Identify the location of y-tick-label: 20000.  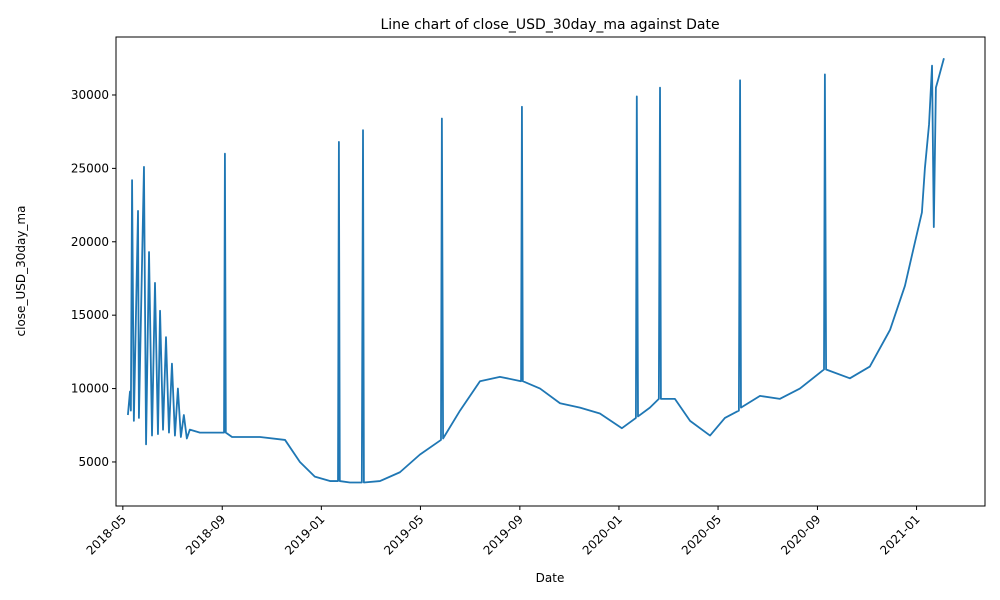
(90, 242).